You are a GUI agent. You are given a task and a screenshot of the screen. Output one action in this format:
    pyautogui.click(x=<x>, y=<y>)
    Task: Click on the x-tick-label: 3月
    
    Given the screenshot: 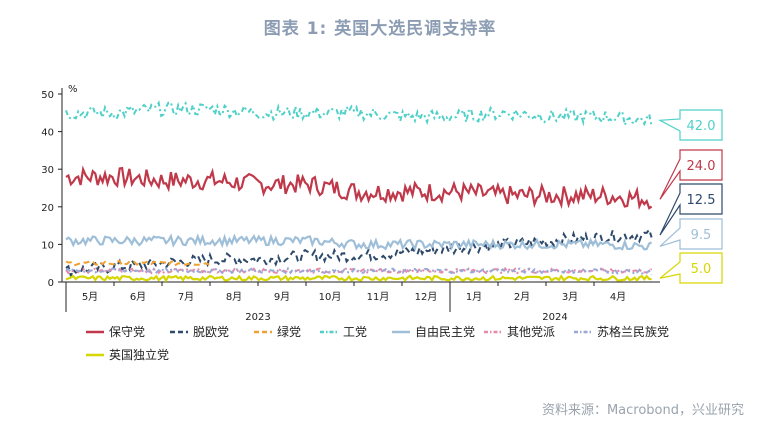 What is the action you would take?
    pyautogui.click(x=570, y=297)
    